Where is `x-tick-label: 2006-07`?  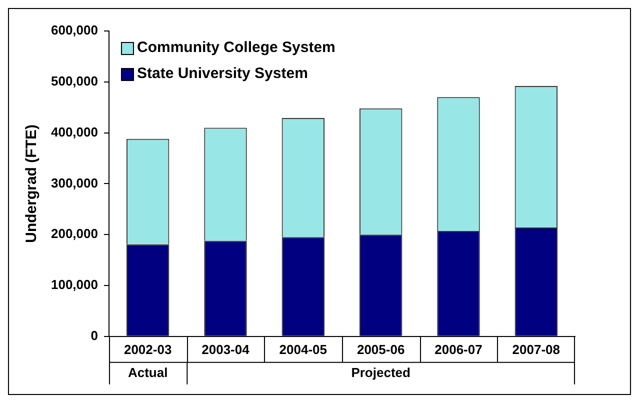
x-tick-label: 2006-07 is located at coordinates (458, 349).